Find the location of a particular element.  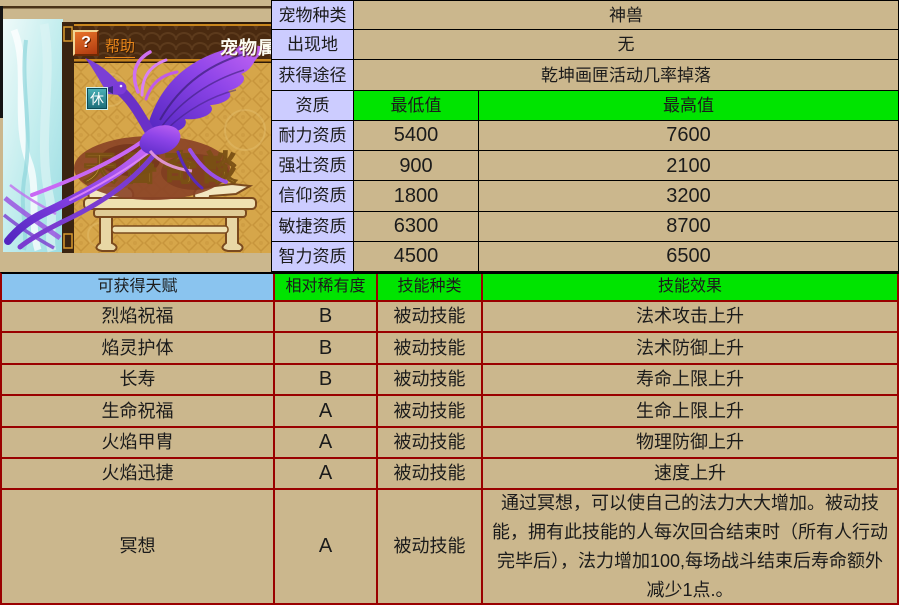

skills-header-type: 技能种类 is located at coordinates (430, 288).